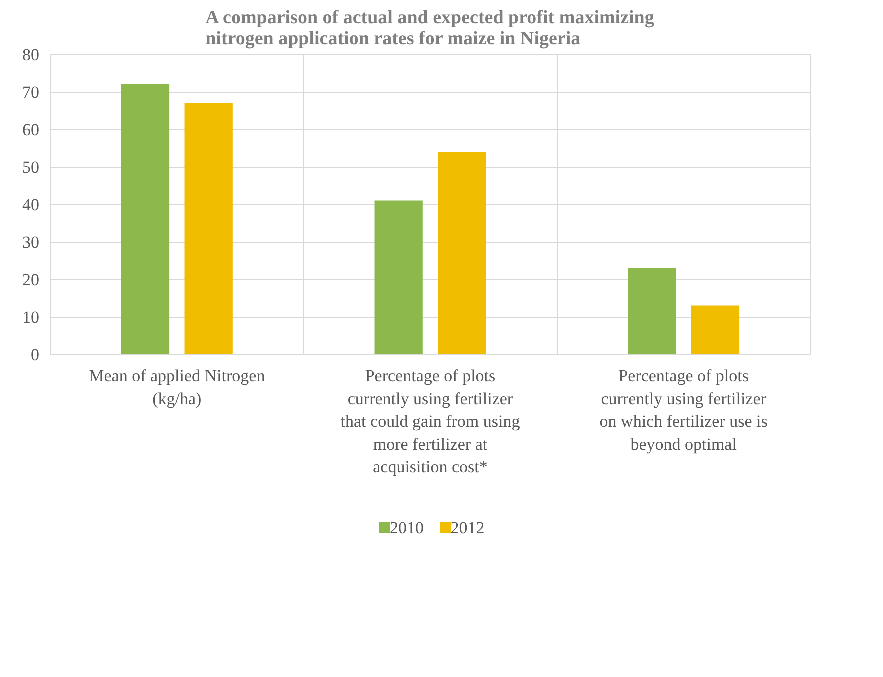  Describe the element at coordinates (31, 205) in the screenshot. I see `y-tick-label: 40` at that location.